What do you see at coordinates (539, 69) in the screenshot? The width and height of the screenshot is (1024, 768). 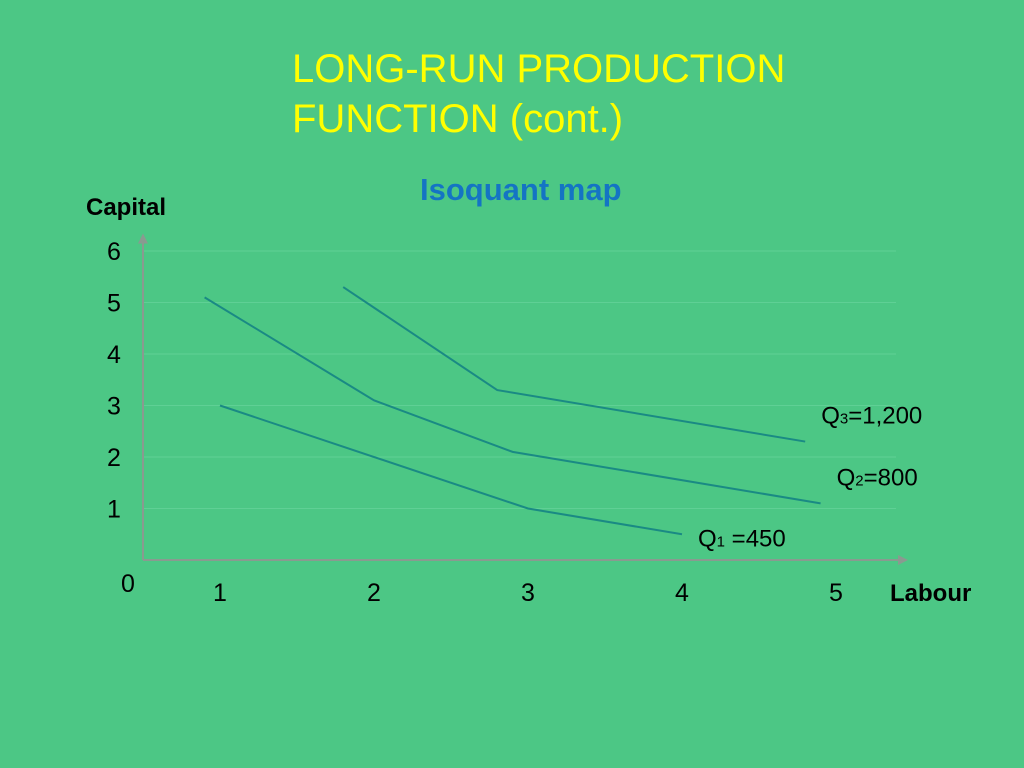 I see `slide-title-line-1: LONG-RUN PRODUCTION` at bounding box center [539, 69].